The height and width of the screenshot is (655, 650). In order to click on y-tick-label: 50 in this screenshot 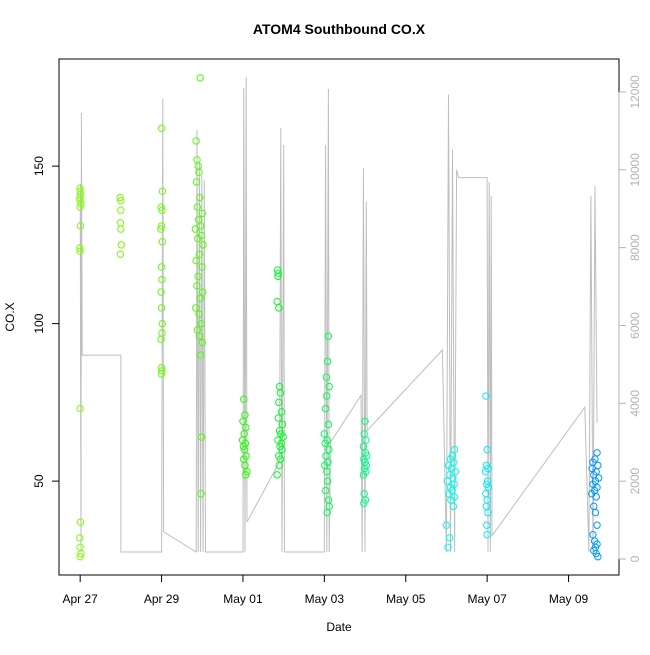, I will do `click(39, 481)`.